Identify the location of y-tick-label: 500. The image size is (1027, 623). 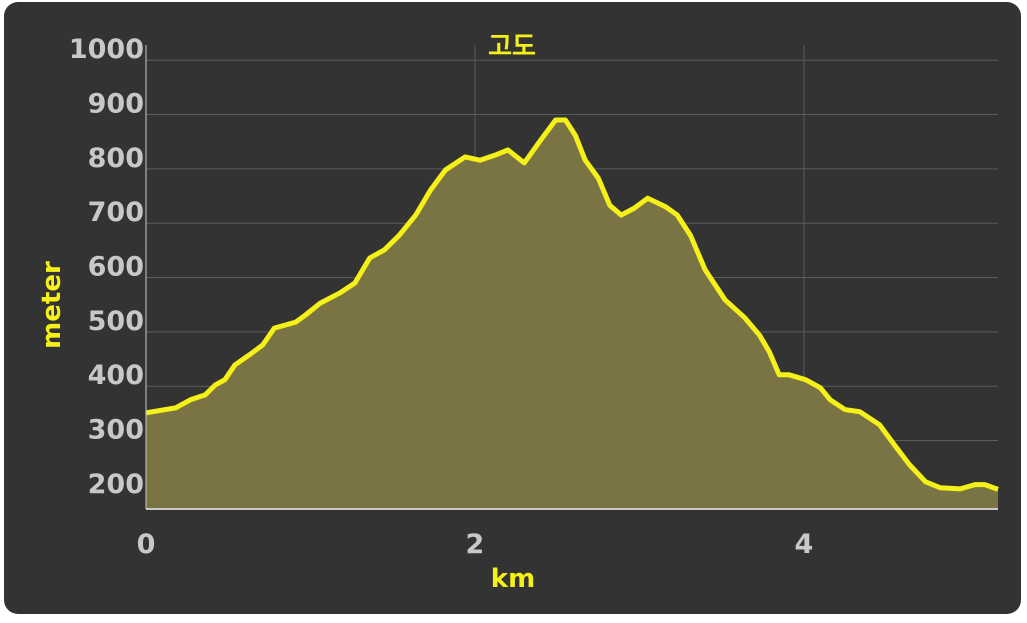
(116, 321).